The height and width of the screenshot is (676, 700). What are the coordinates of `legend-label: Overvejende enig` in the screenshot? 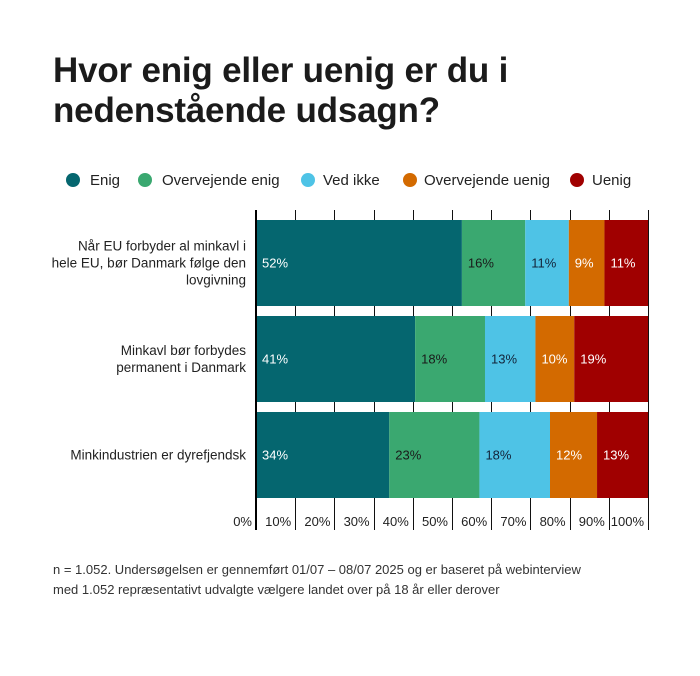 It's located at (221, 180).